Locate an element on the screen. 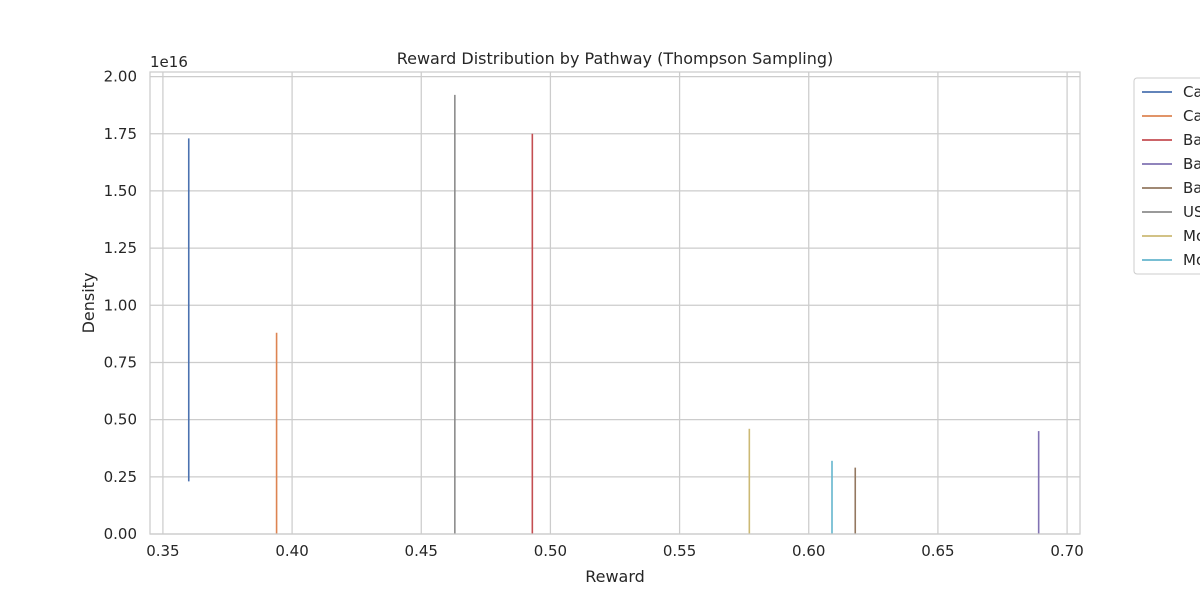 The width and height of the screenshot is (1200, 600). x-tick-label: 0.35 is located at coordinates (162, 551).